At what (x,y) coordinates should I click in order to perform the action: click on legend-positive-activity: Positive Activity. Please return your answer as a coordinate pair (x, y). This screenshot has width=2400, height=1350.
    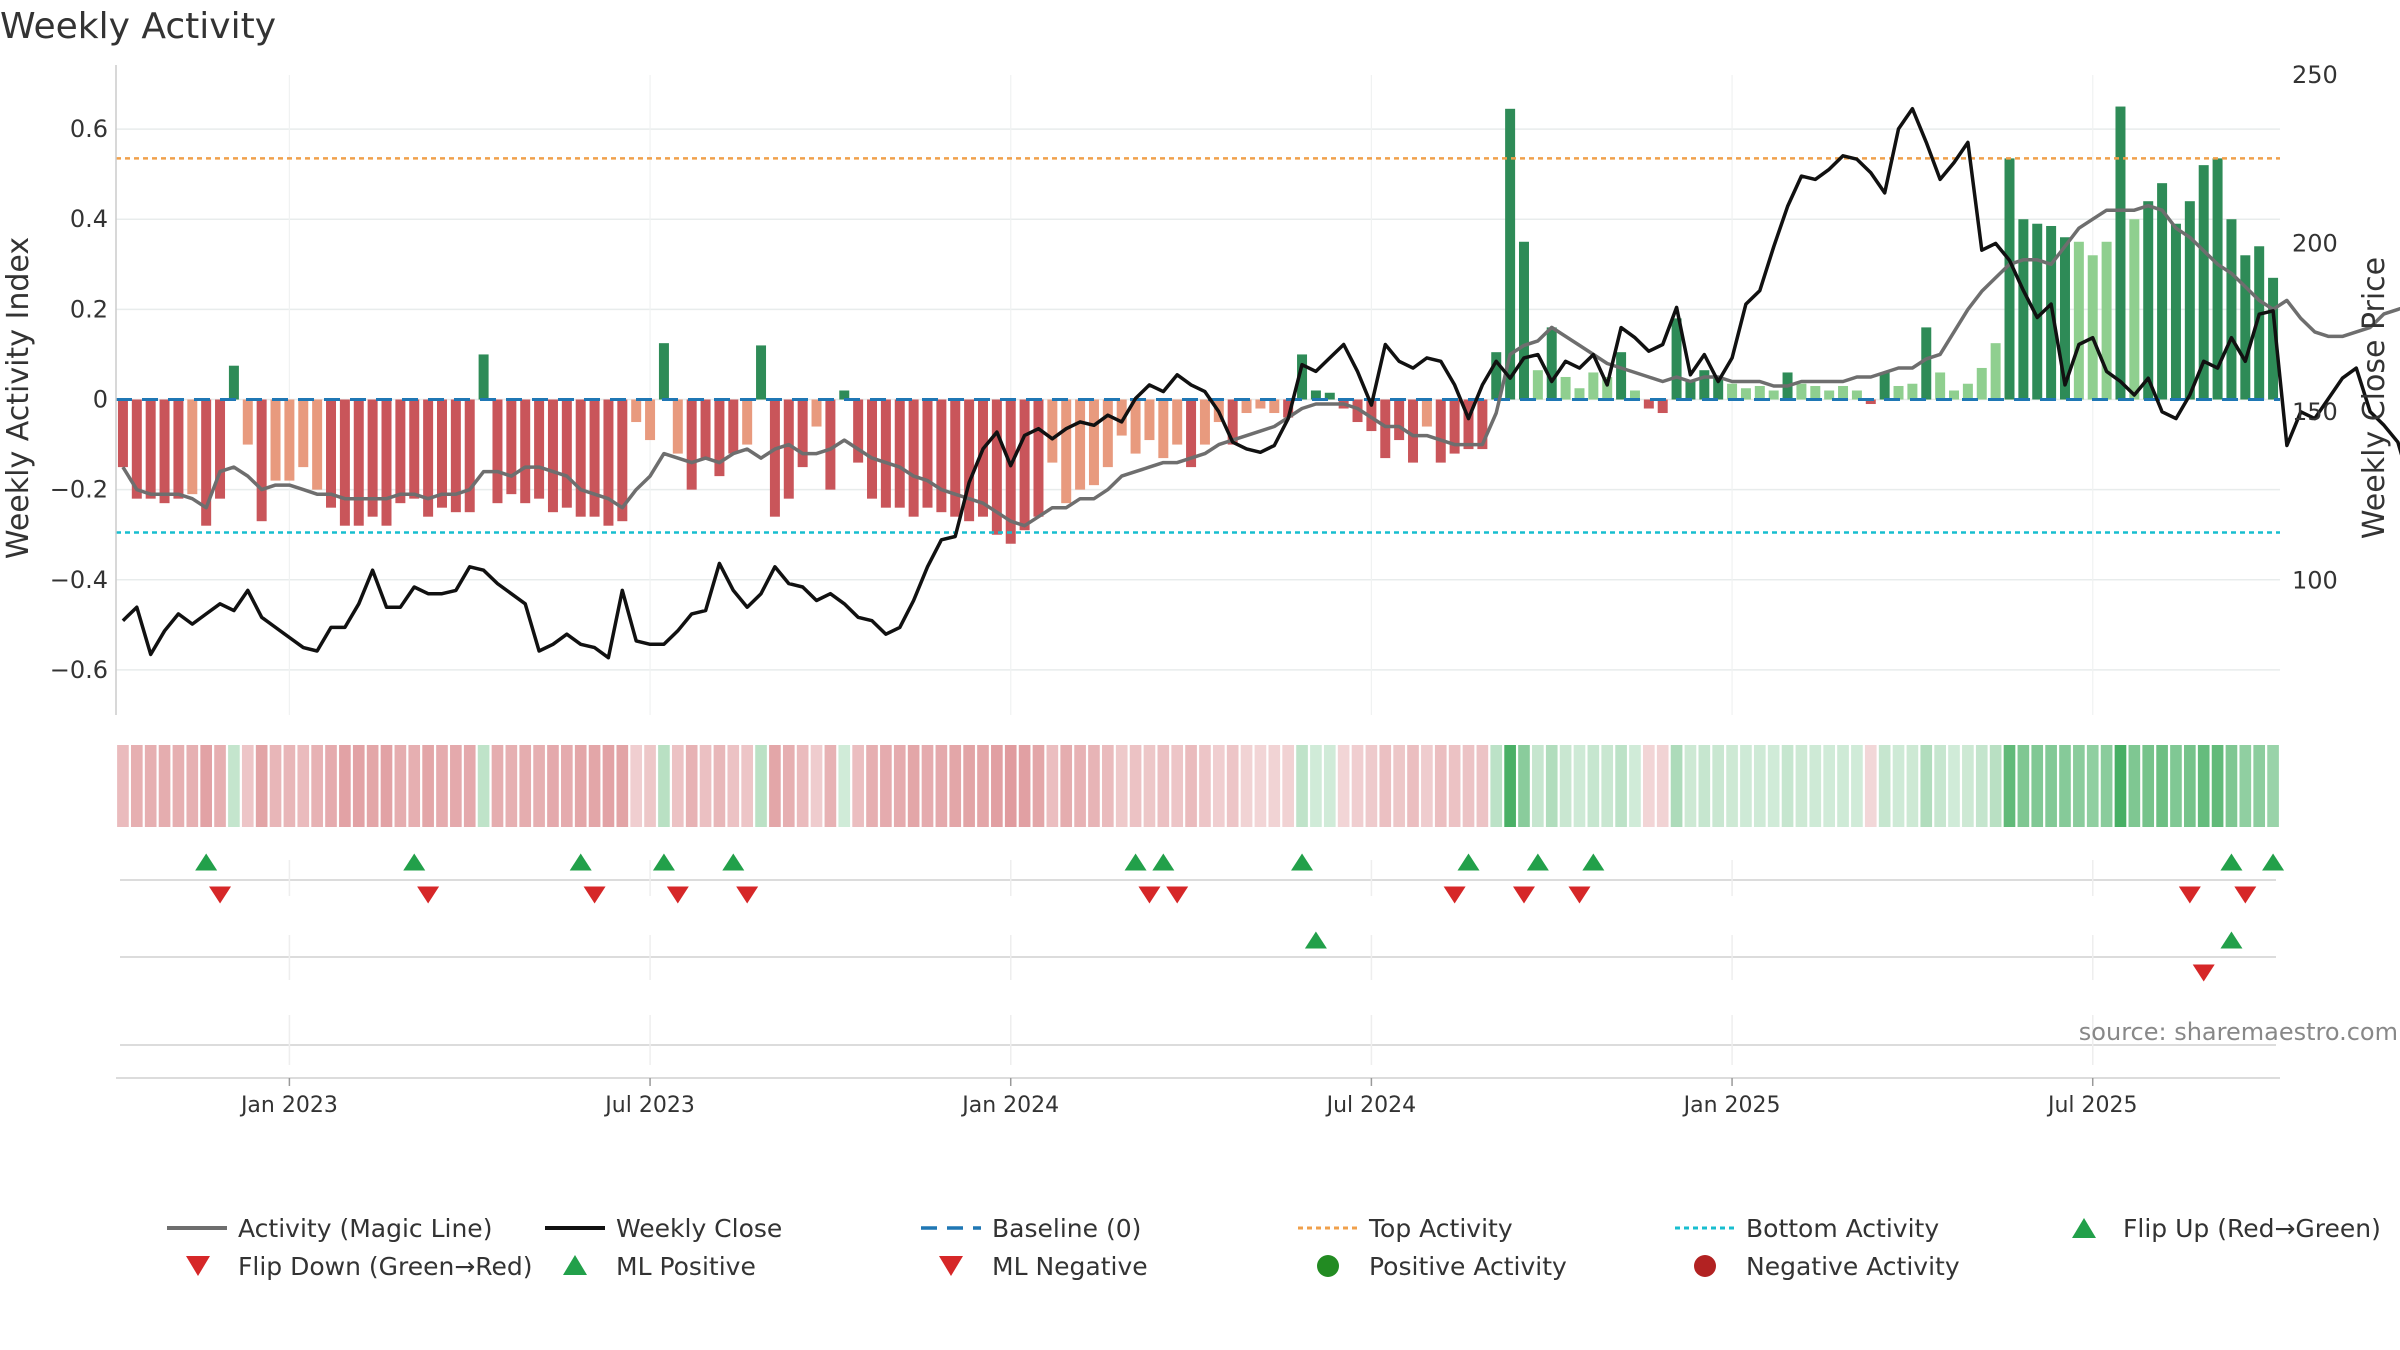
    Looking at the image, I should click on (1468, 1266).